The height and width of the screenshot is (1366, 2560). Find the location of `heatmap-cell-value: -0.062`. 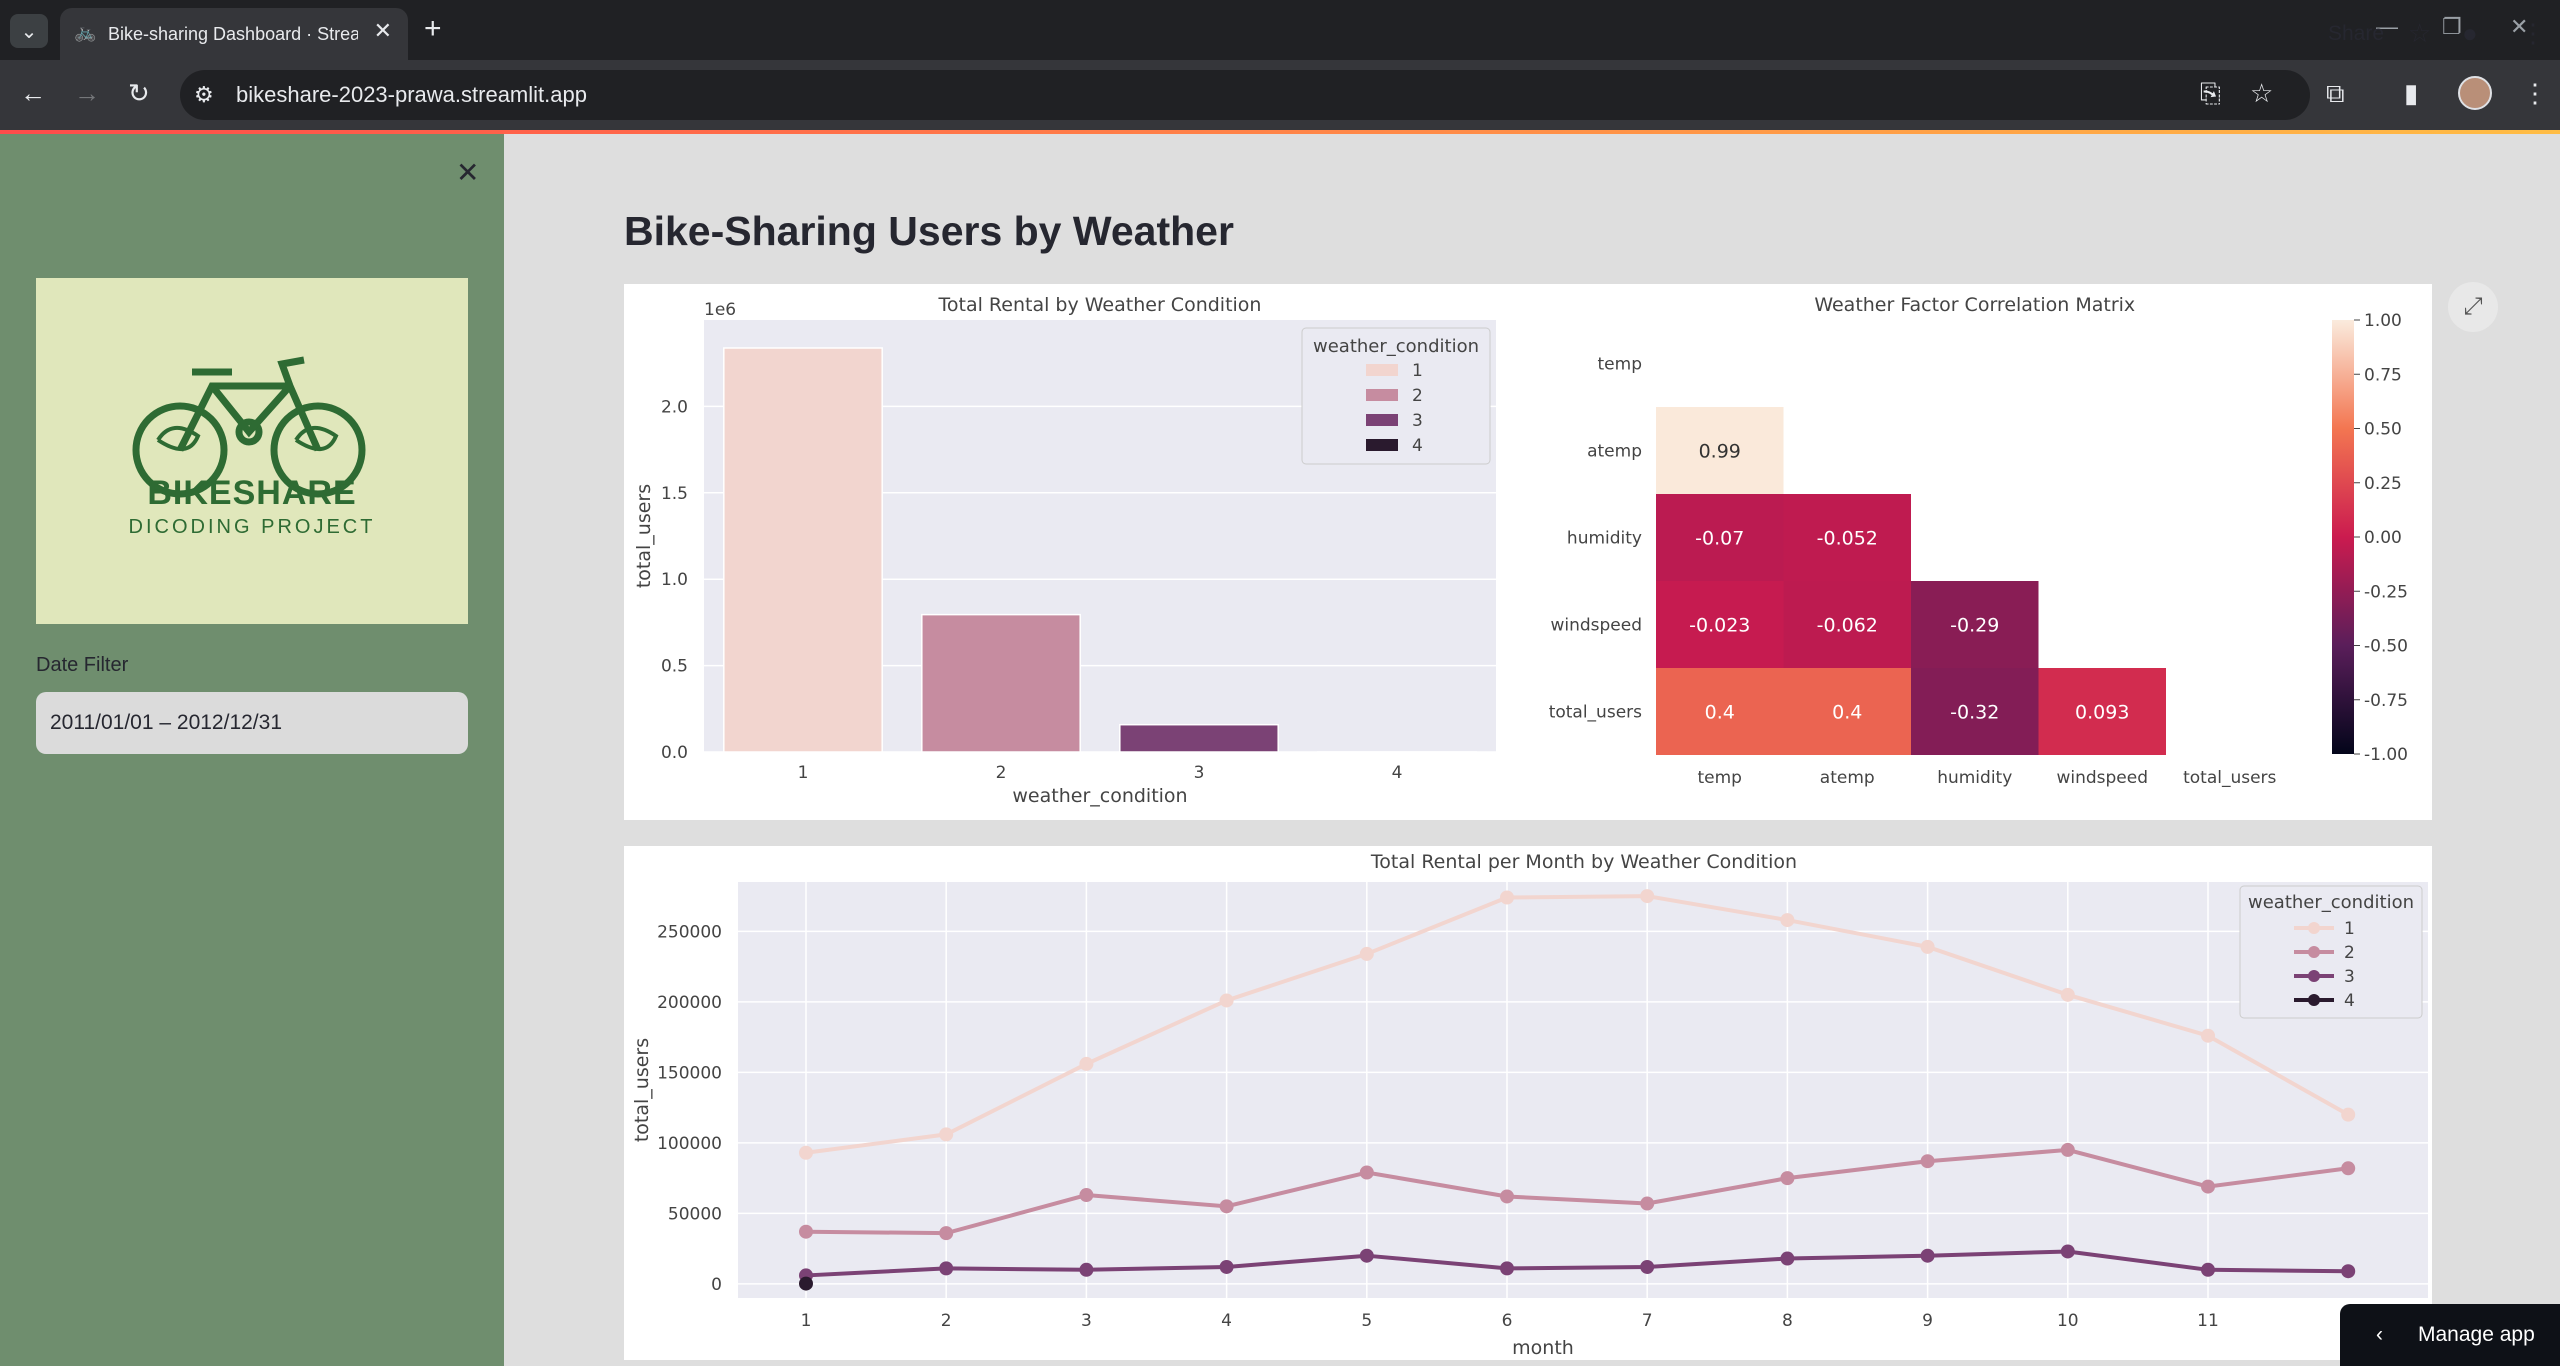

heatmap-cell-value: -0.062 is located at coordinates (1847, 626).